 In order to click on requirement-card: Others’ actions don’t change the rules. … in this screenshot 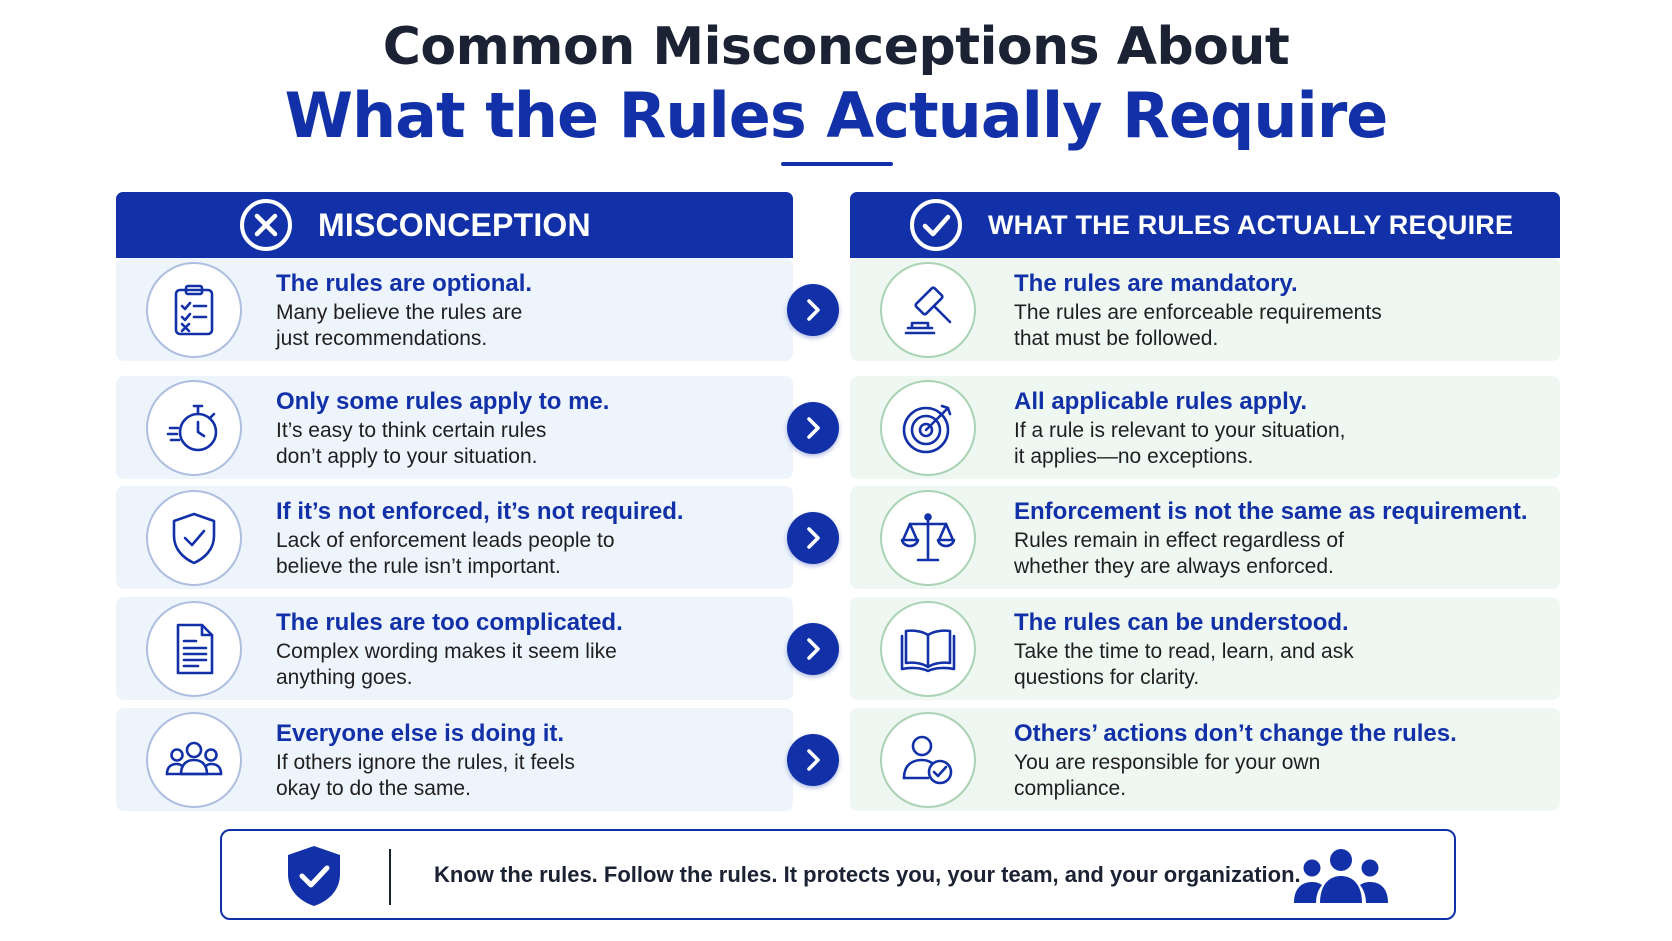, I will do `click(1205, 759)`.